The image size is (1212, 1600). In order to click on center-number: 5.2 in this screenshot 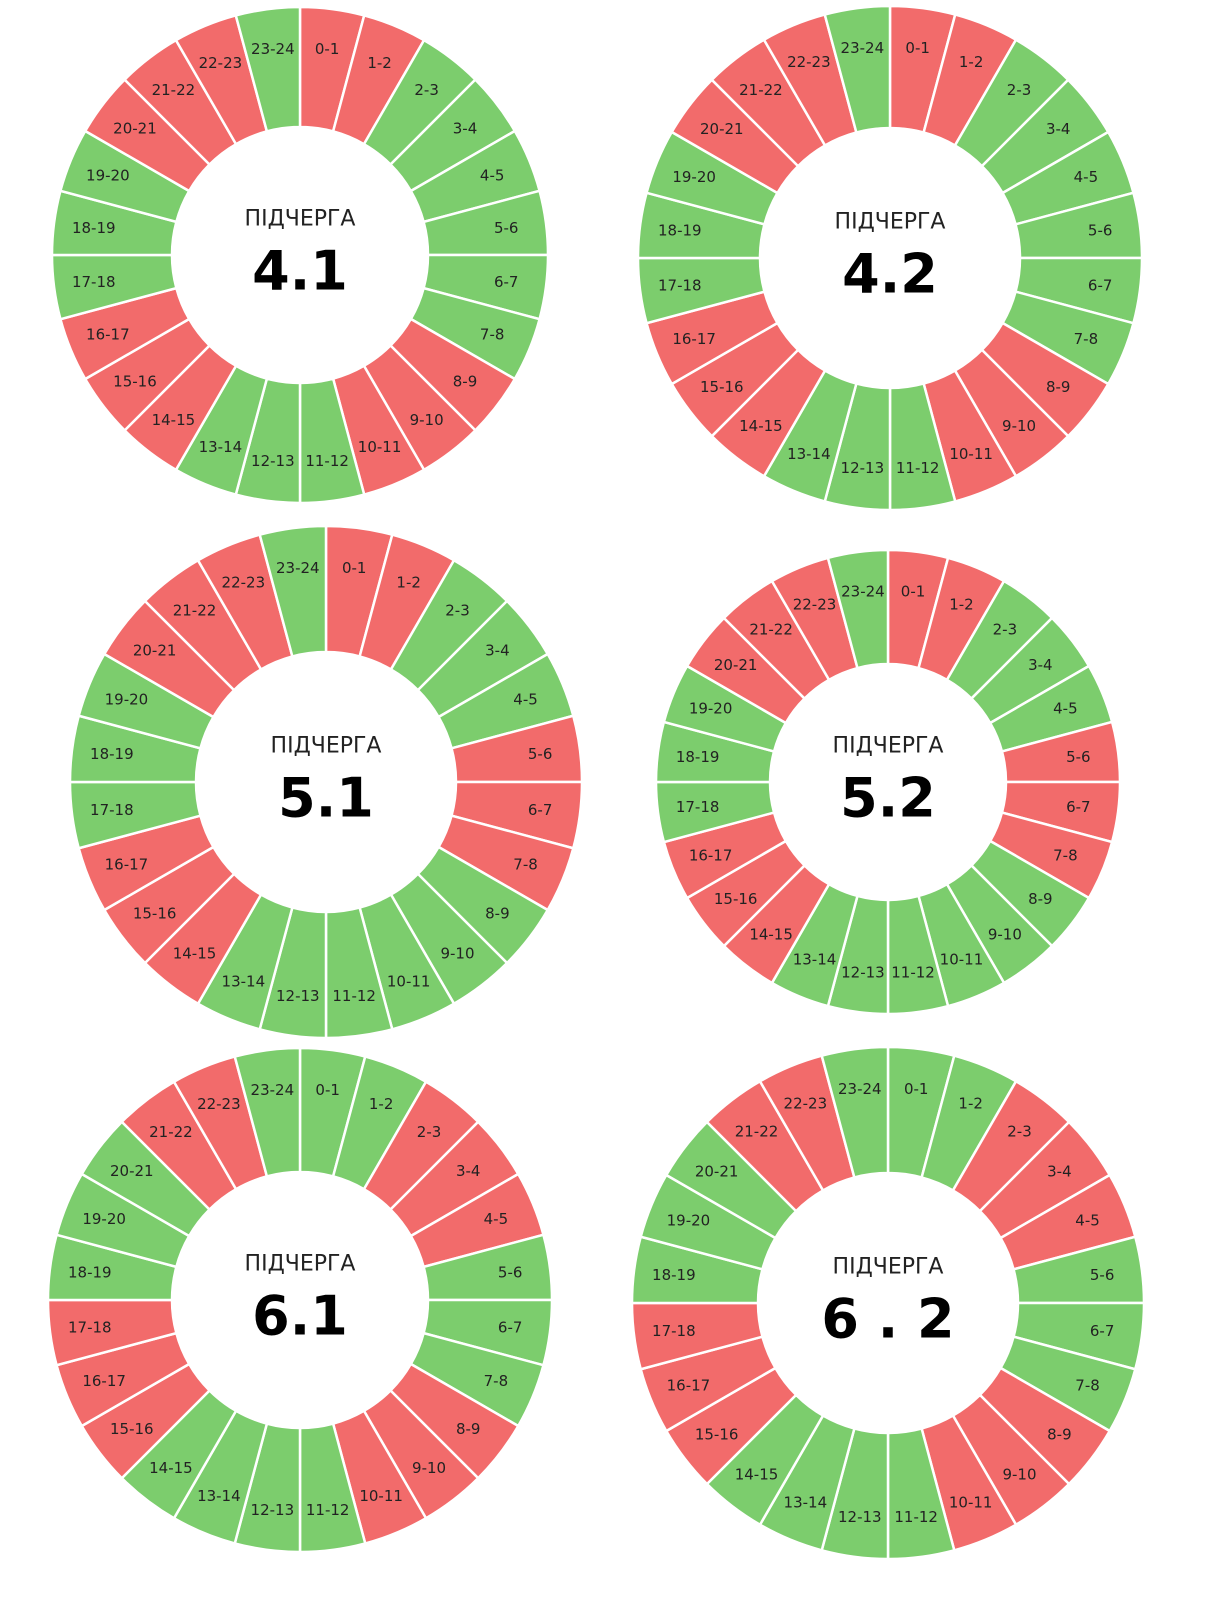, I will do `click(888, 798)`.